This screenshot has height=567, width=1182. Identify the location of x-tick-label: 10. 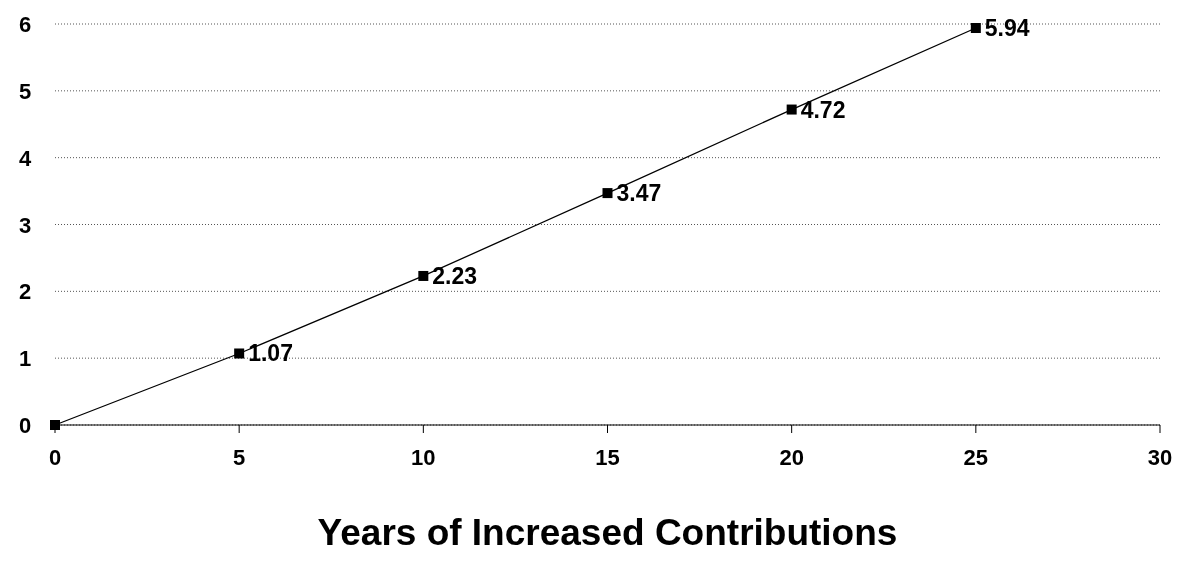
(423, 457).